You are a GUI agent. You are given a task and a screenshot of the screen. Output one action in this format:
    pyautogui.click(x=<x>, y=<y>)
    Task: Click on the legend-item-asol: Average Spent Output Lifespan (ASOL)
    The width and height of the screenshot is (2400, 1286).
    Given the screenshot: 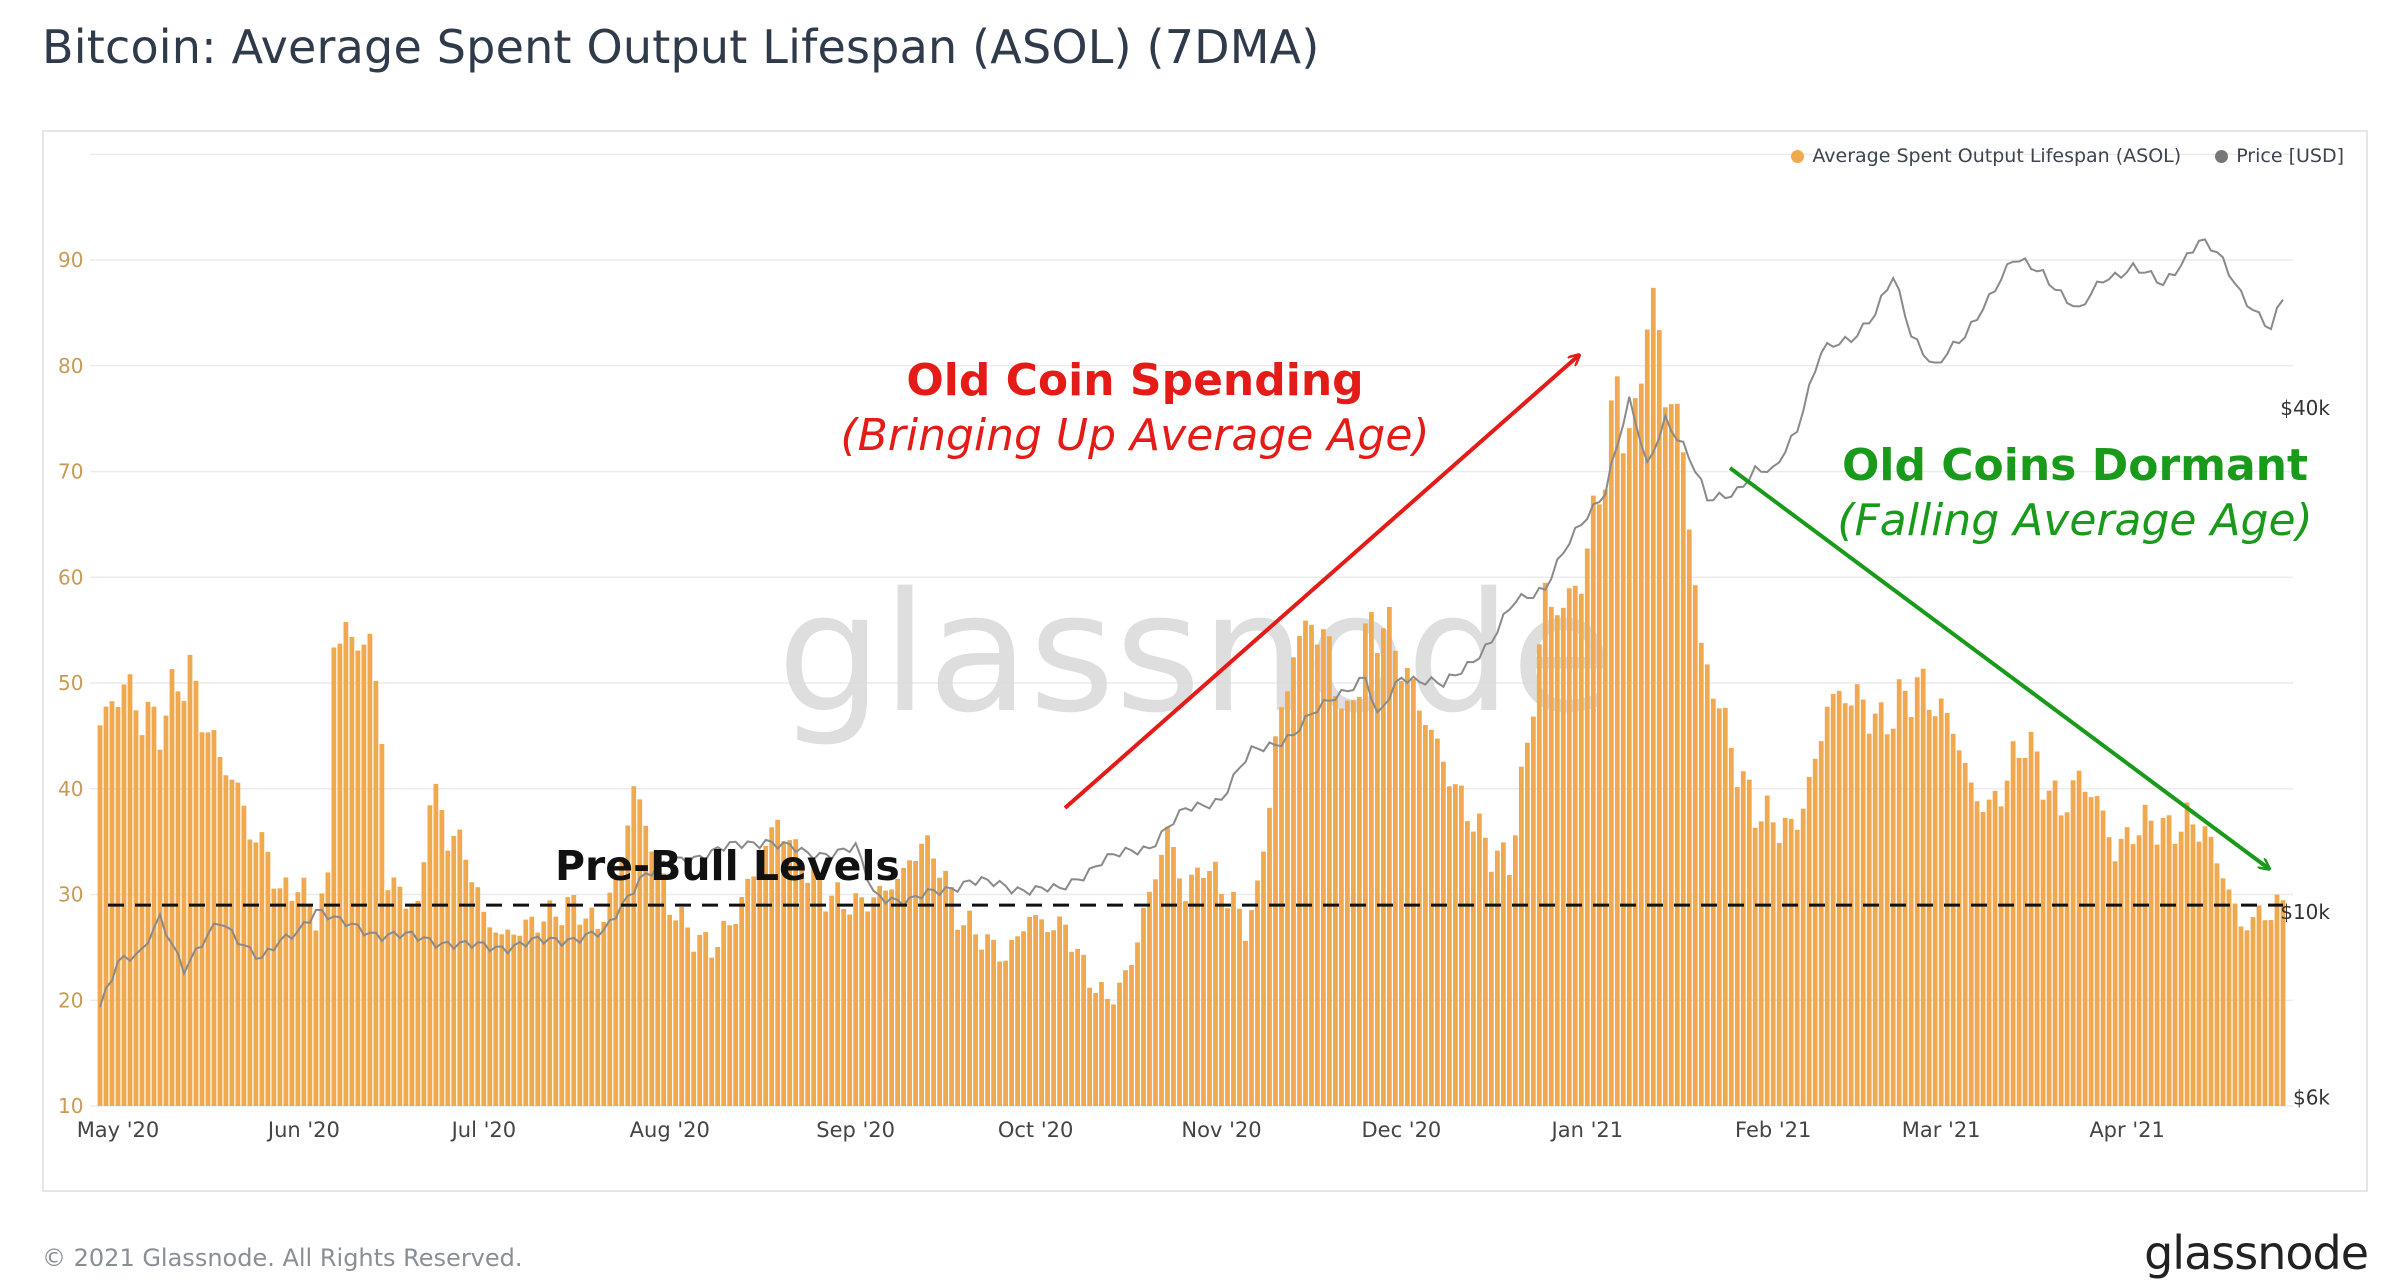 What is the action you would take?
    pyautogui.click(x=1986, y=156)
    